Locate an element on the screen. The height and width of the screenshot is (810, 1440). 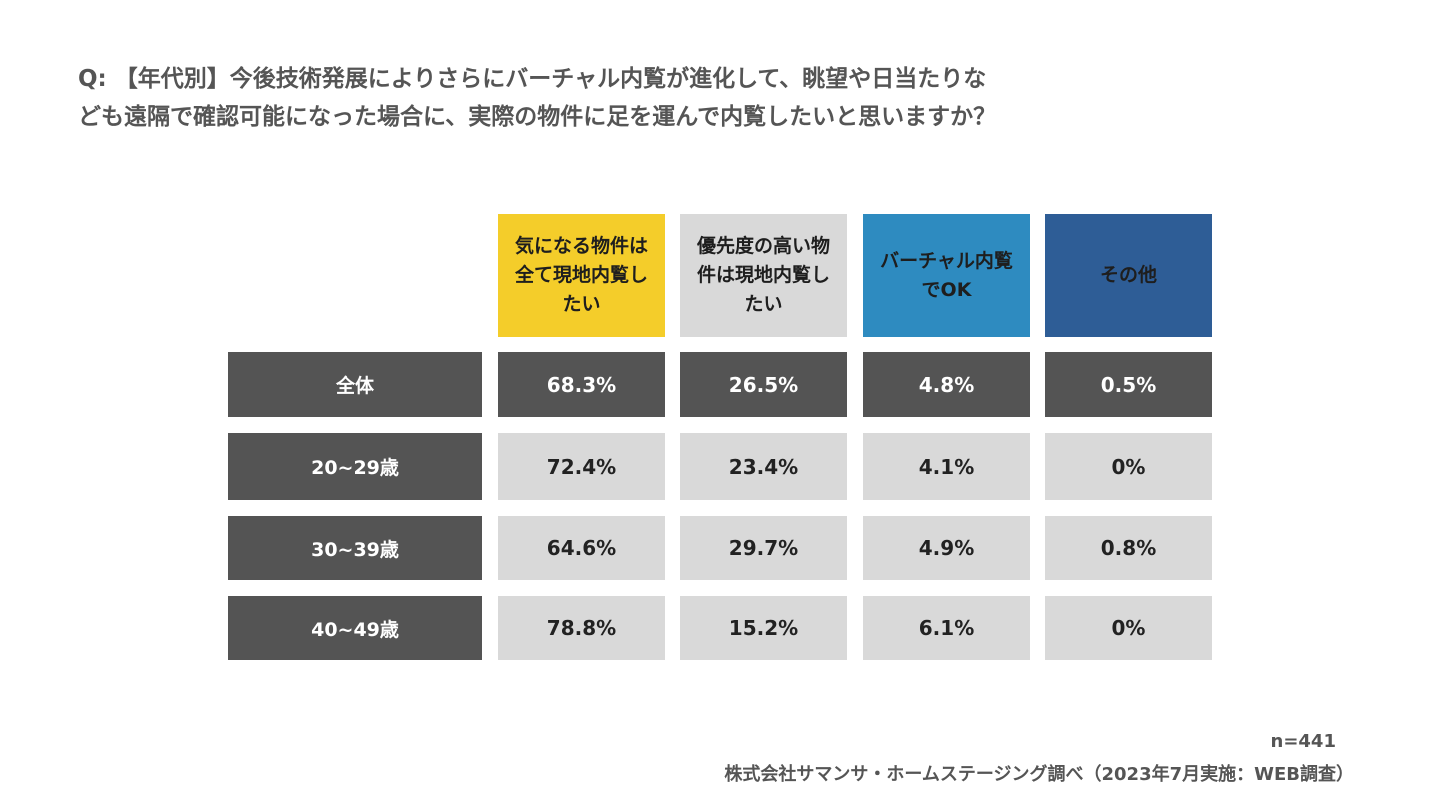
table-cell: 4.9% is located at coordinates (946, 548).